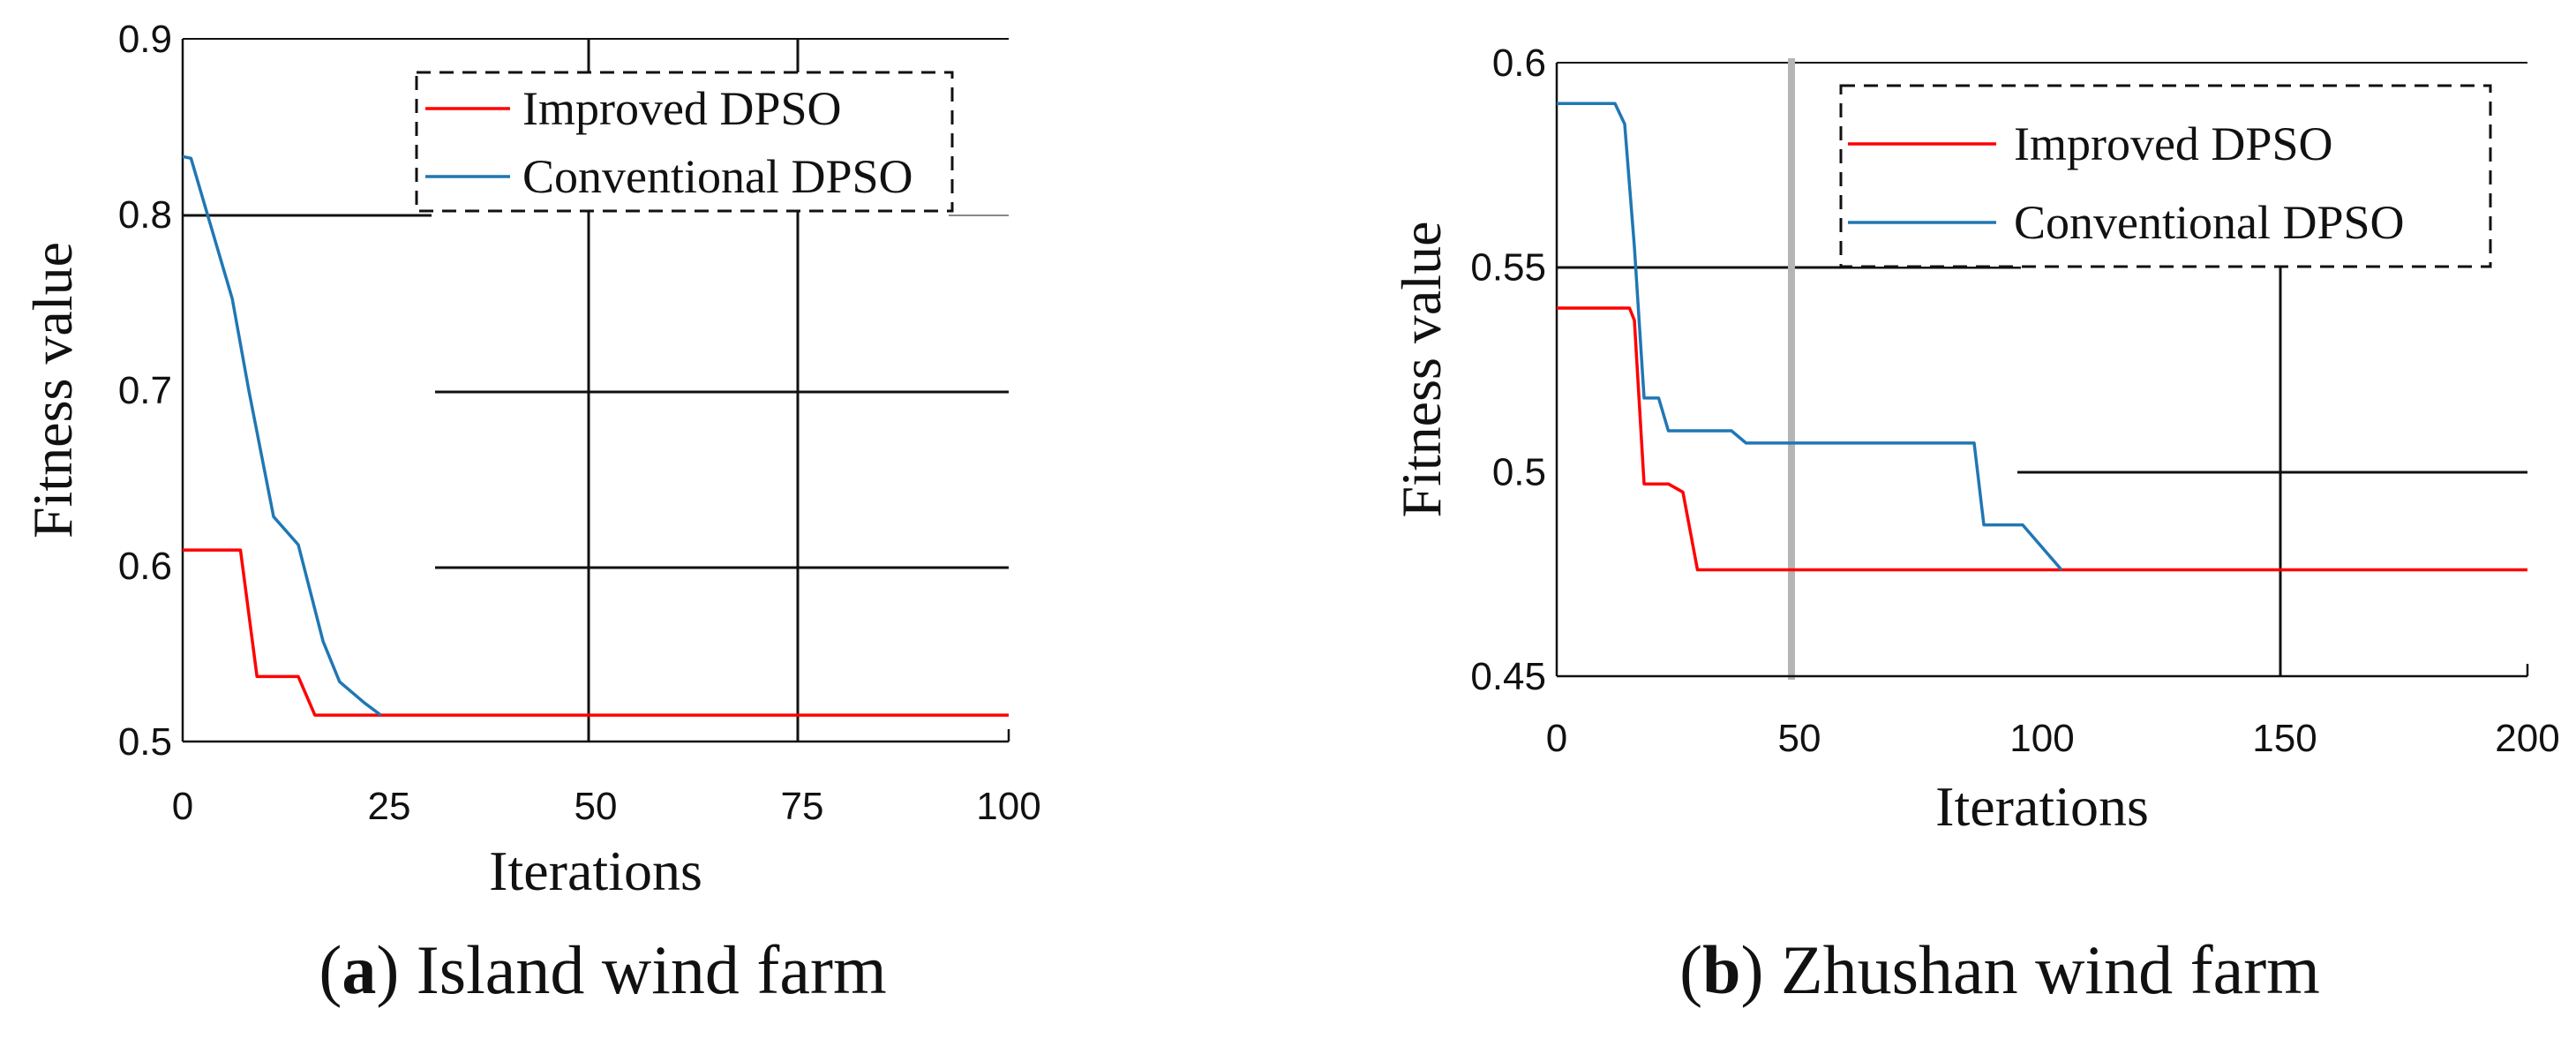 This screenshot has width=2576, height=1039. I want to click on x-tick-label: 150, so click(2284, 738).